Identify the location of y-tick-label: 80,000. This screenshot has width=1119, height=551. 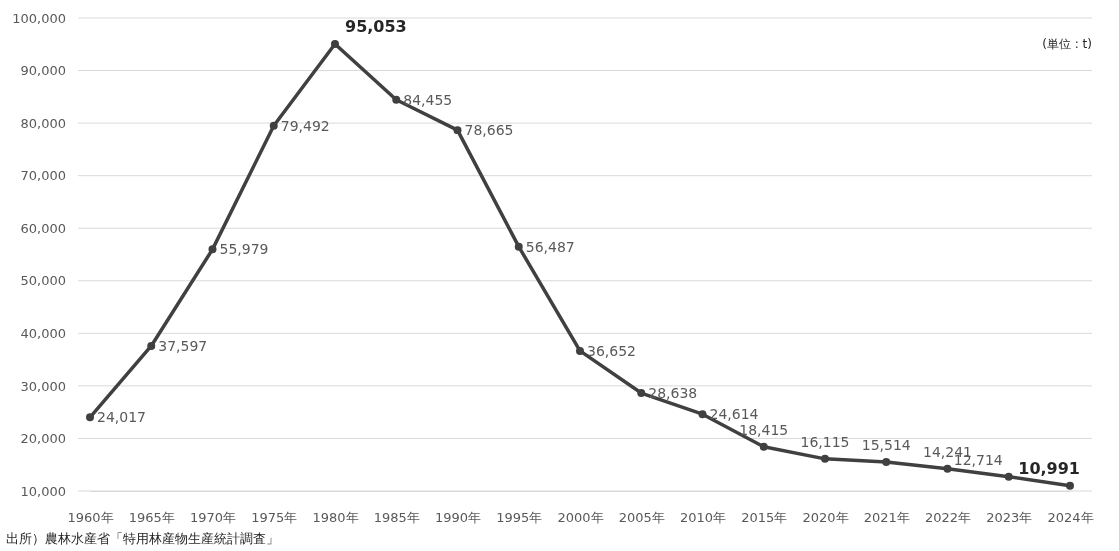
(43, 123).